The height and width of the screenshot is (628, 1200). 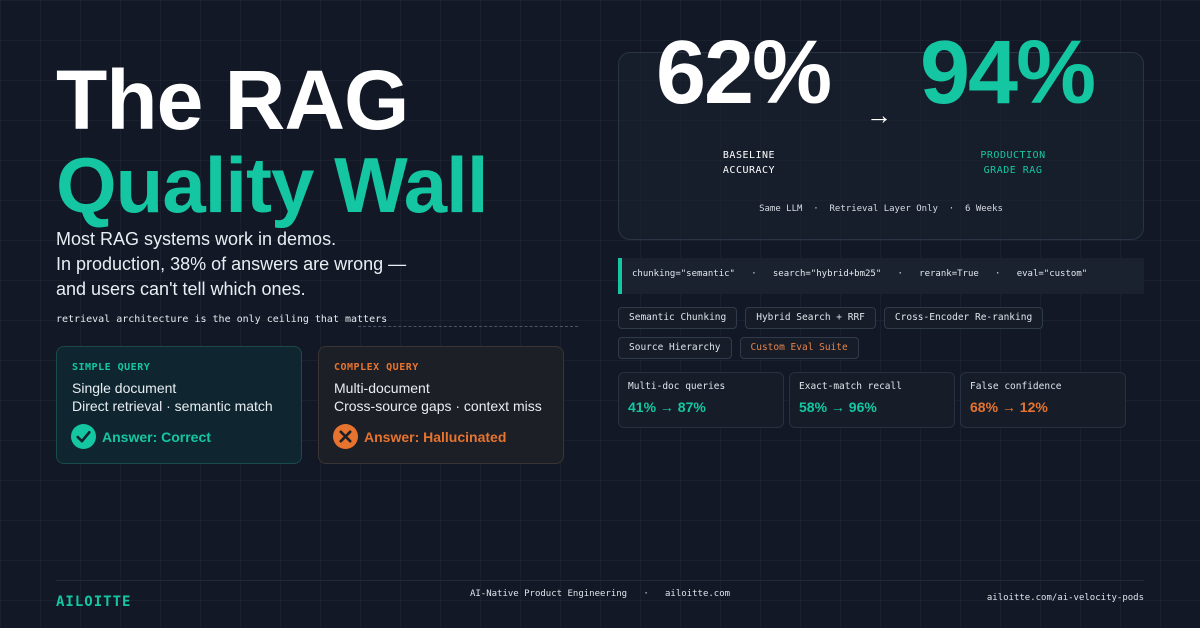 What do you see at coordinates (435, 436) in the screenshot?
I see `answer-label: Answer: Hallucinated` at bounding box center [435, 436].